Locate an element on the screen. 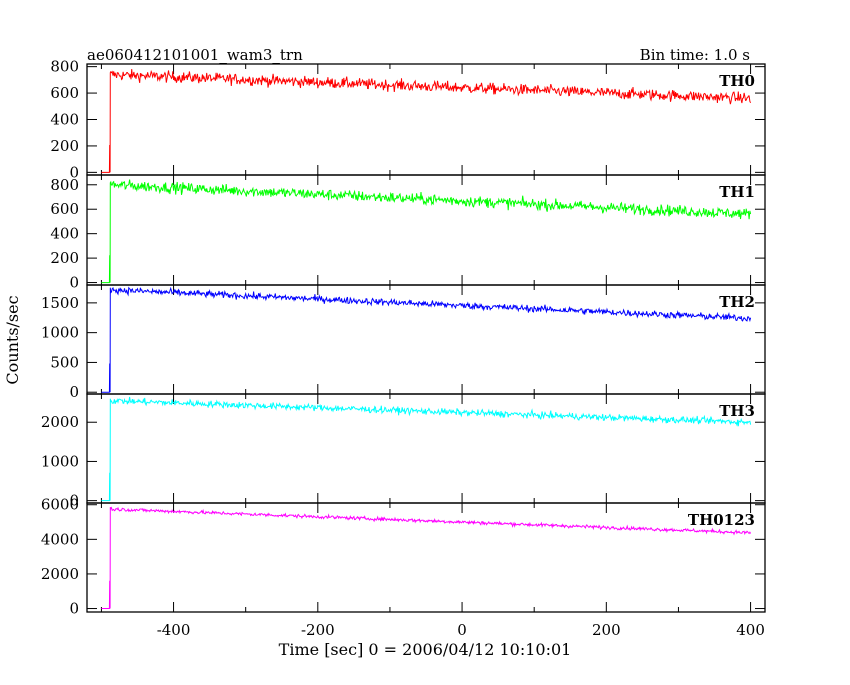  series-line-th0 is located at coordinates (426, 121).